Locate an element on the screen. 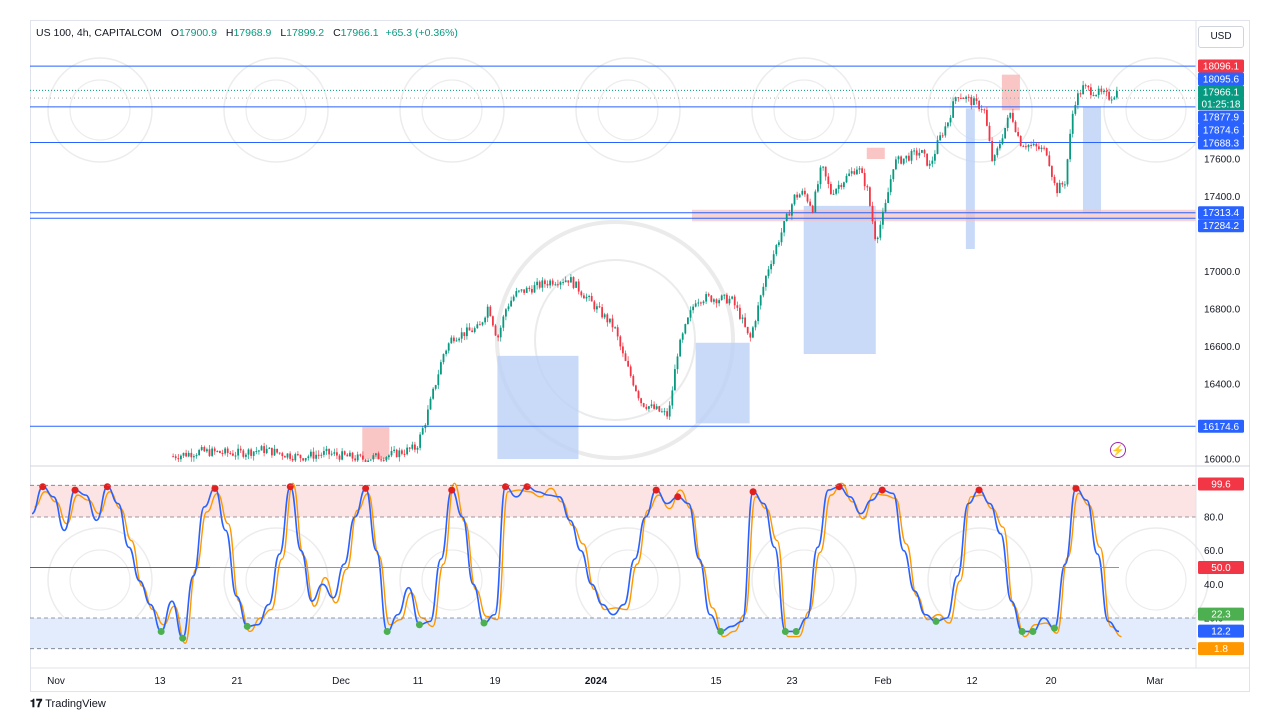  change-value: +65.3 (+0.36%) is located at coordinates (421, 33).